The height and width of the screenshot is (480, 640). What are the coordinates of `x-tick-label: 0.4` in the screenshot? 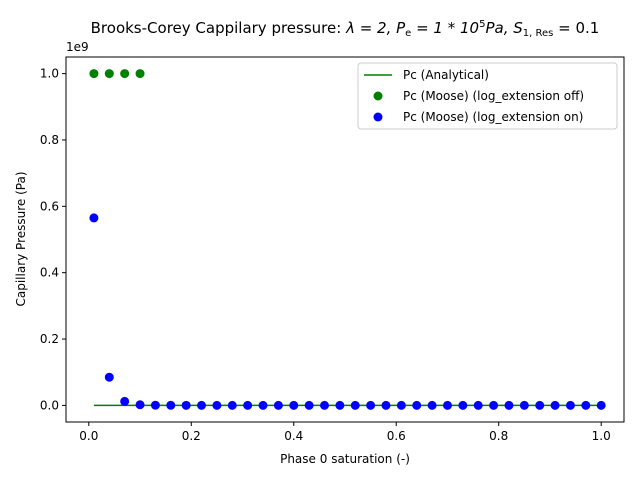 It's located at (293, 436).